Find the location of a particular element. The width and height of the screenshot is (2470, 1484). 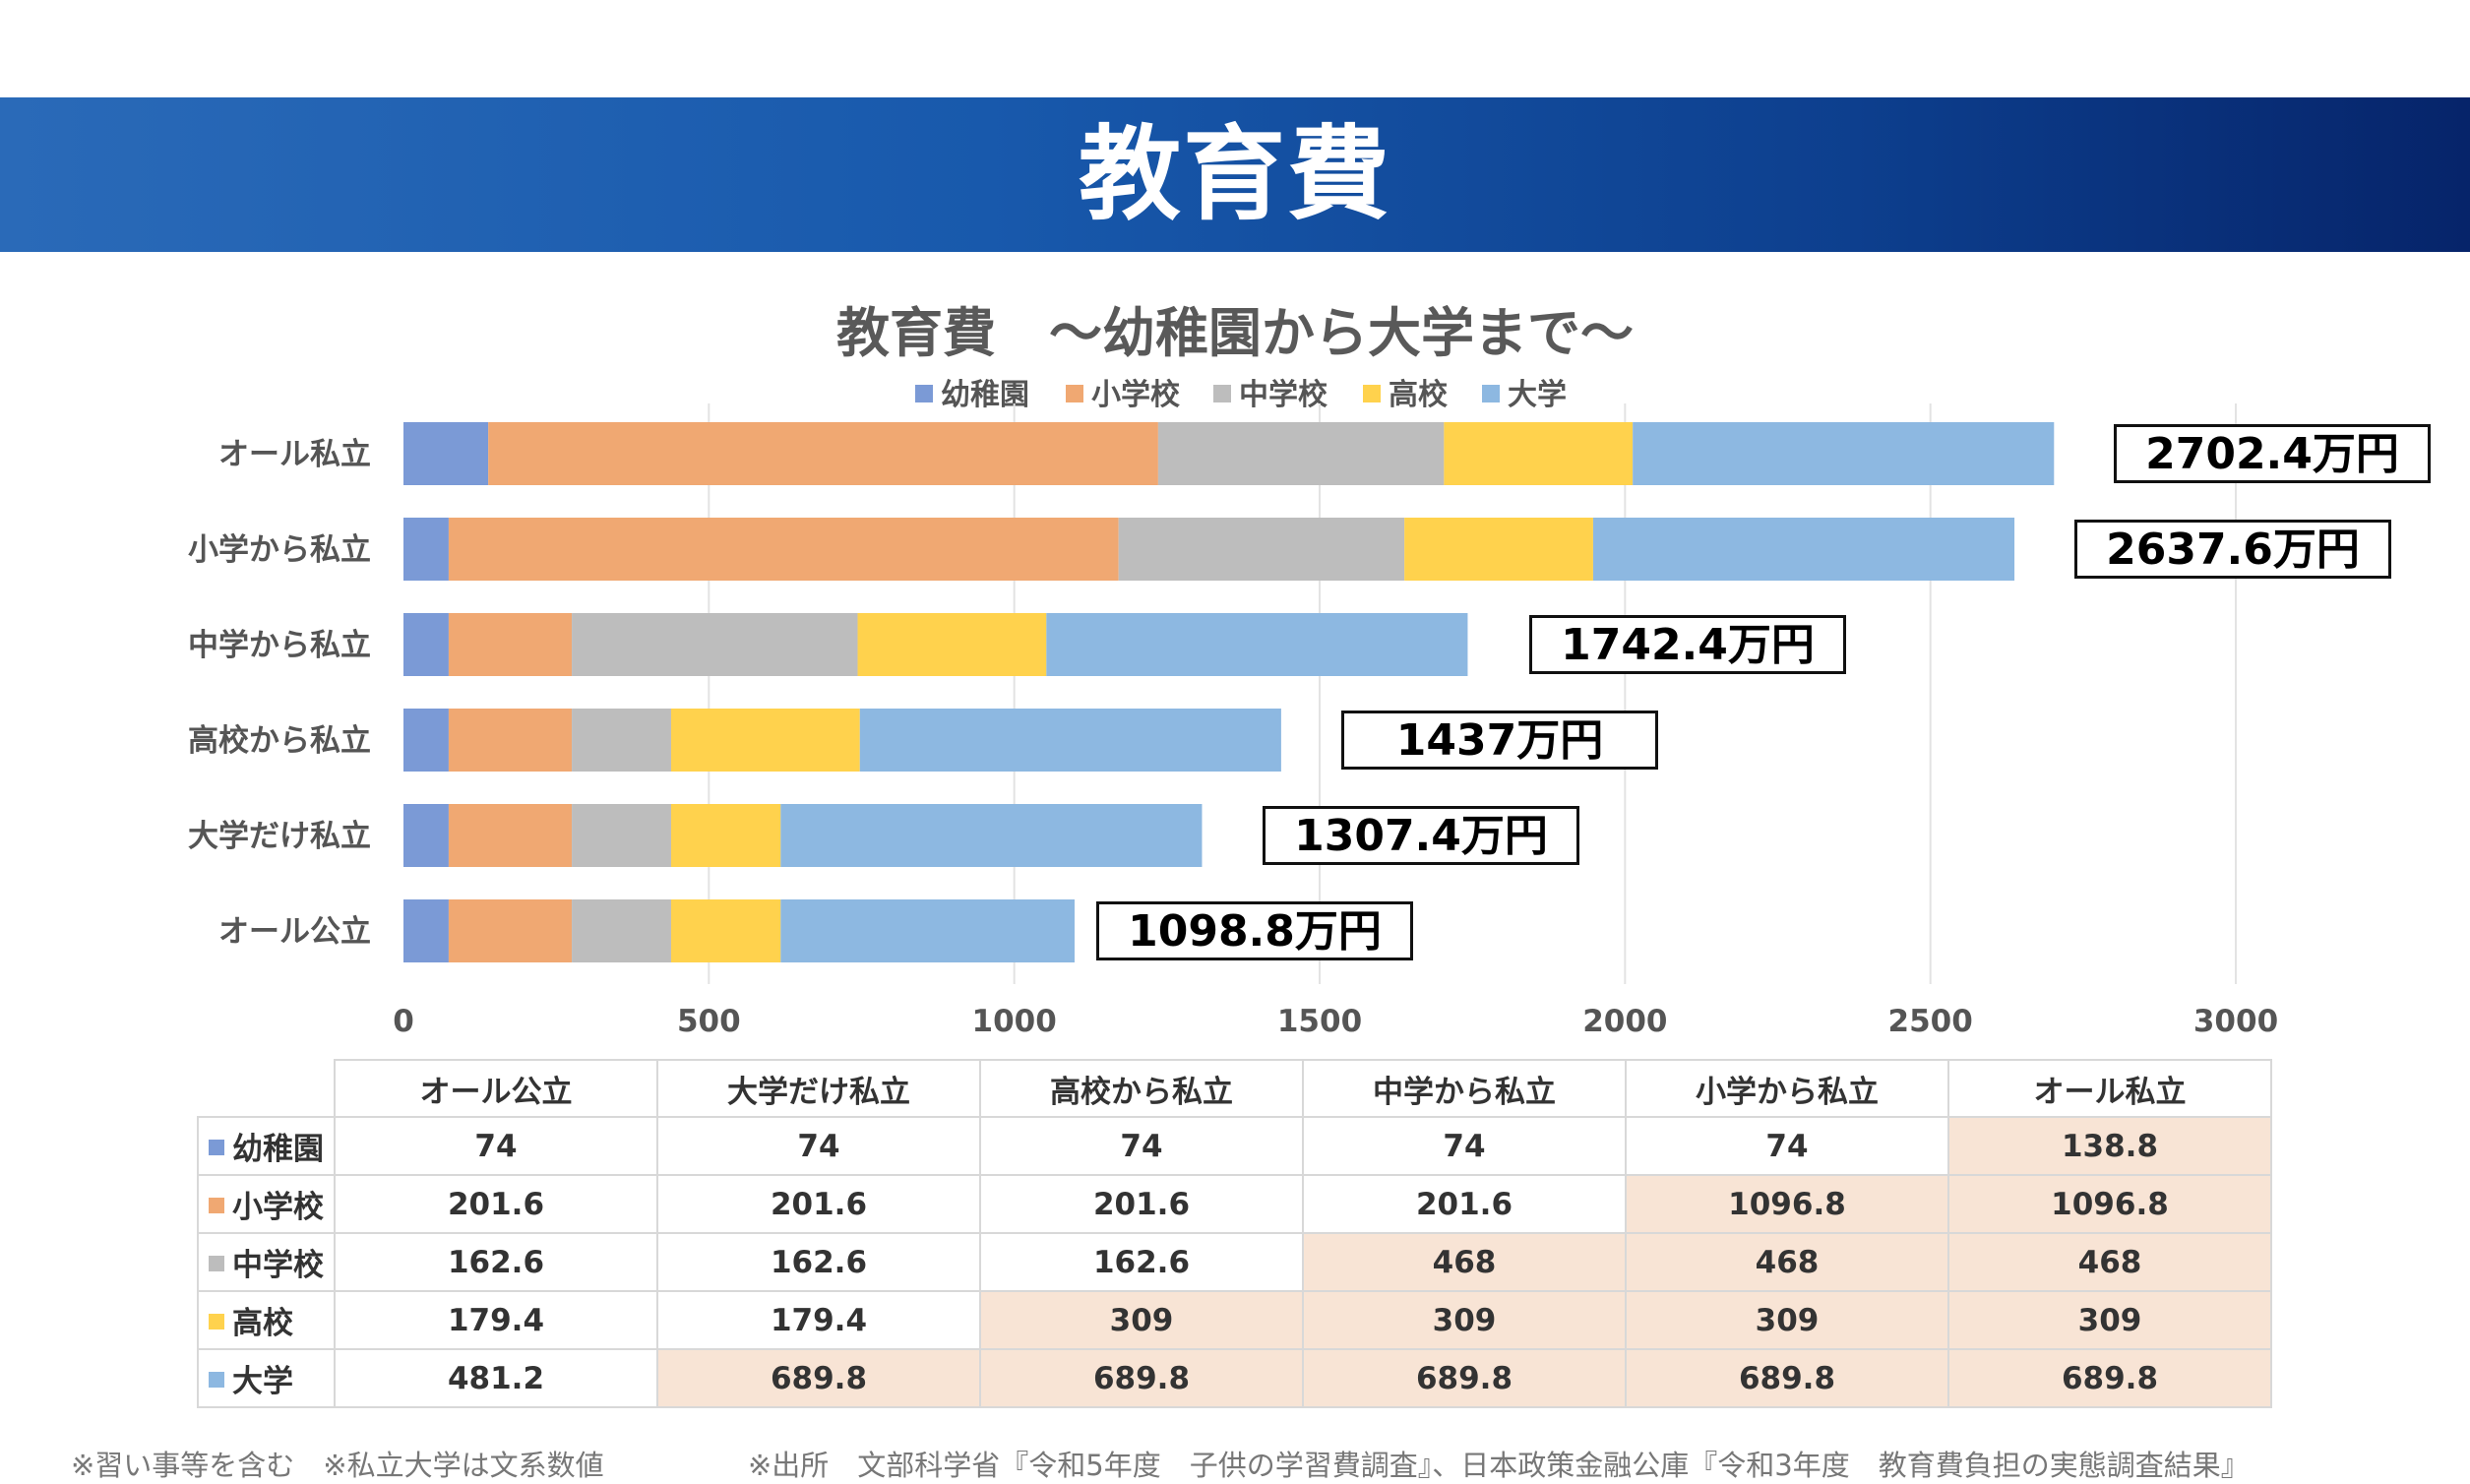

row-header: 幼稚園 is located at coordinates (266, 1146).